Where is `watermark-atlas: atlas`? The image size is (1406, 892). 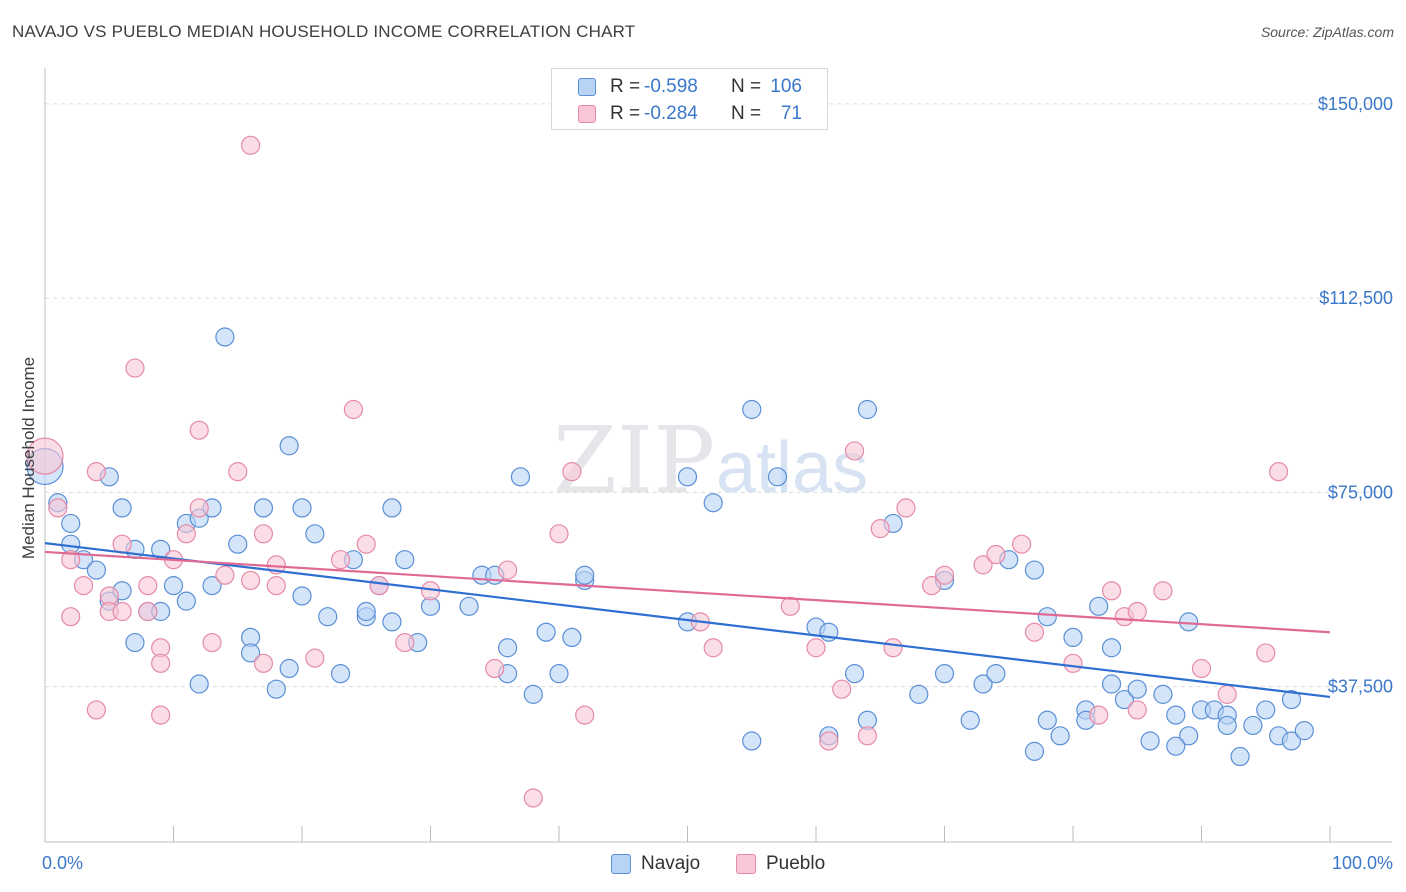
watermark-atlas: atlas is located at coordinates (792, 468).